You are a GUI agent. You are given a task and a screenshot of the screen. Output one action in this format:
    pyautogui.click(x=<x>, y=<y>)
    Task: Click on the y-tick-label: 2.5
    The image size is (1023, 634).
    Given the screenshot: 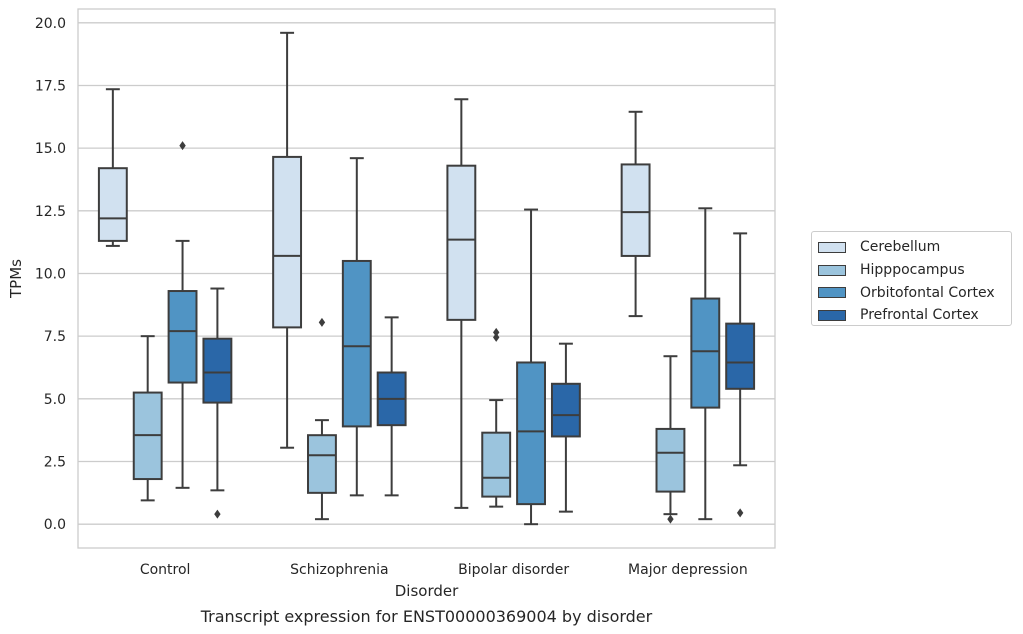 What is the action you would take?
    pyautogui.click(x=55, y=463)
    